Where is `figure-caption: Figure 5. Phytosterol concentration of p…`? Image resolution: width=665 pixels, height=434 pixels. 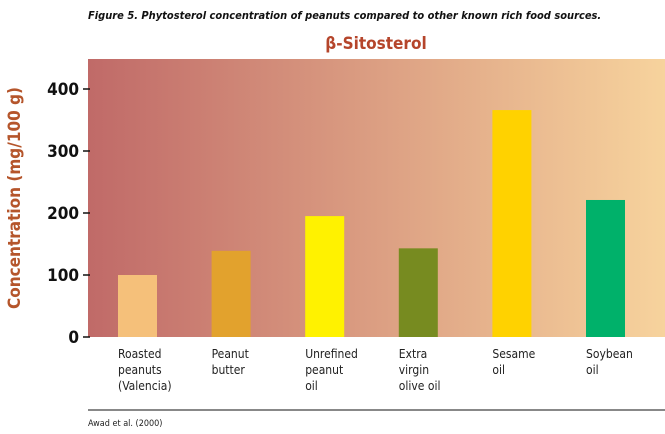 figure-caption: Figure 5. Phytosterol concentration of p… is located at coordinates (344, 15).